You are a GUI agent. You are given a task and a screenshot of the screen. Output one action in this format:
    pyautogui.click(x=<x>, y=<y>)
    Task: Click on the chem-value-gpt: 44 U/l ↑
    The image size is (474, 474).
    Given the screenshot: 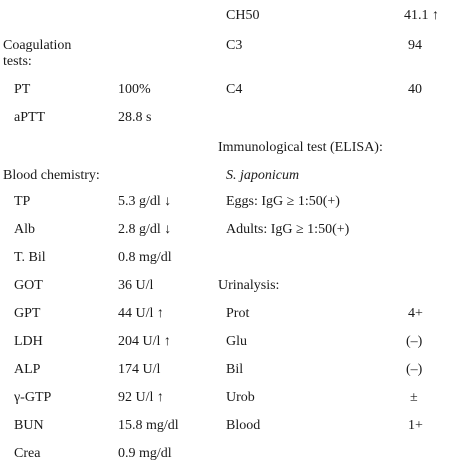 What is the action you would take?
    pyautogui.click(x=141, y=313)
    